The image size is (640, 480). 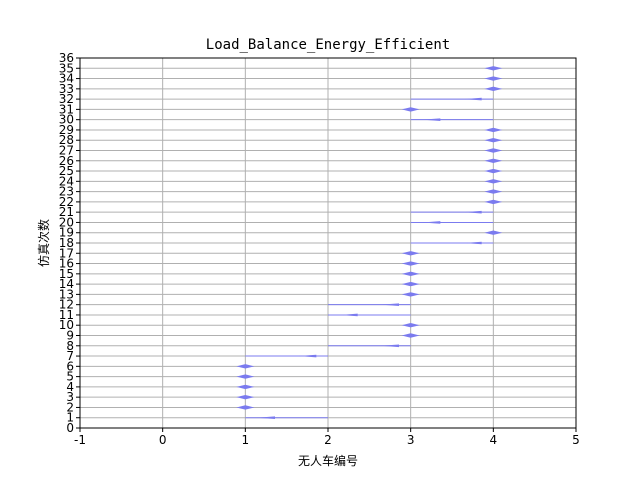 I want to click on y-axis-label: 仿真次数, so click(x=43, y=243).